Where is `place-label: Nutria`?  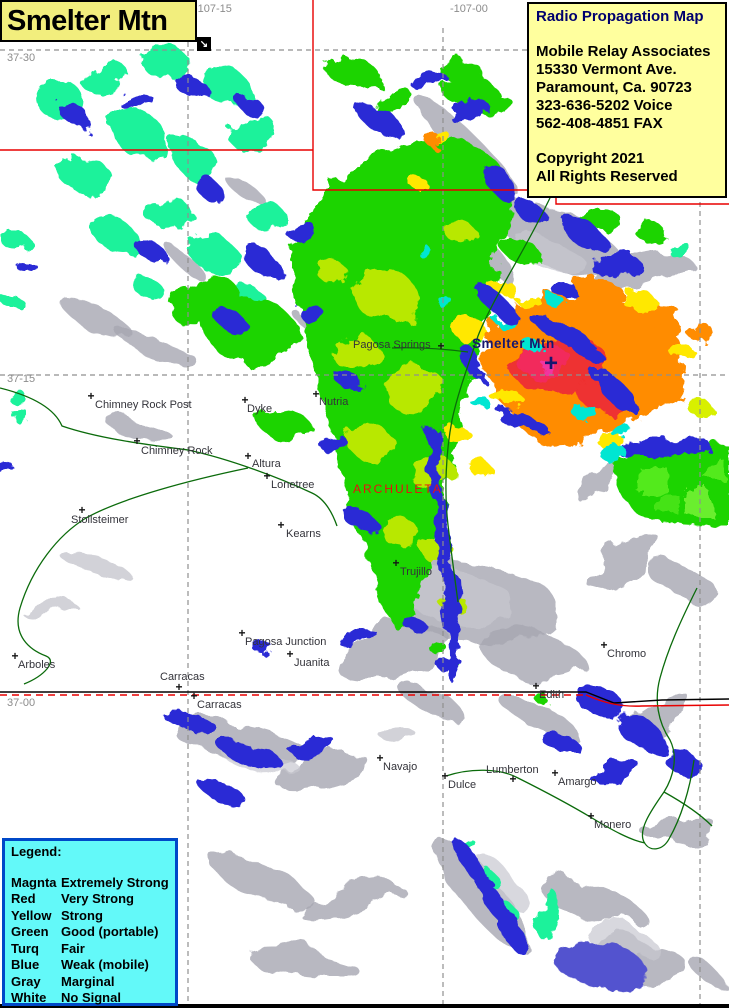
place-label: Nutria is located at coordinates (334, 402).